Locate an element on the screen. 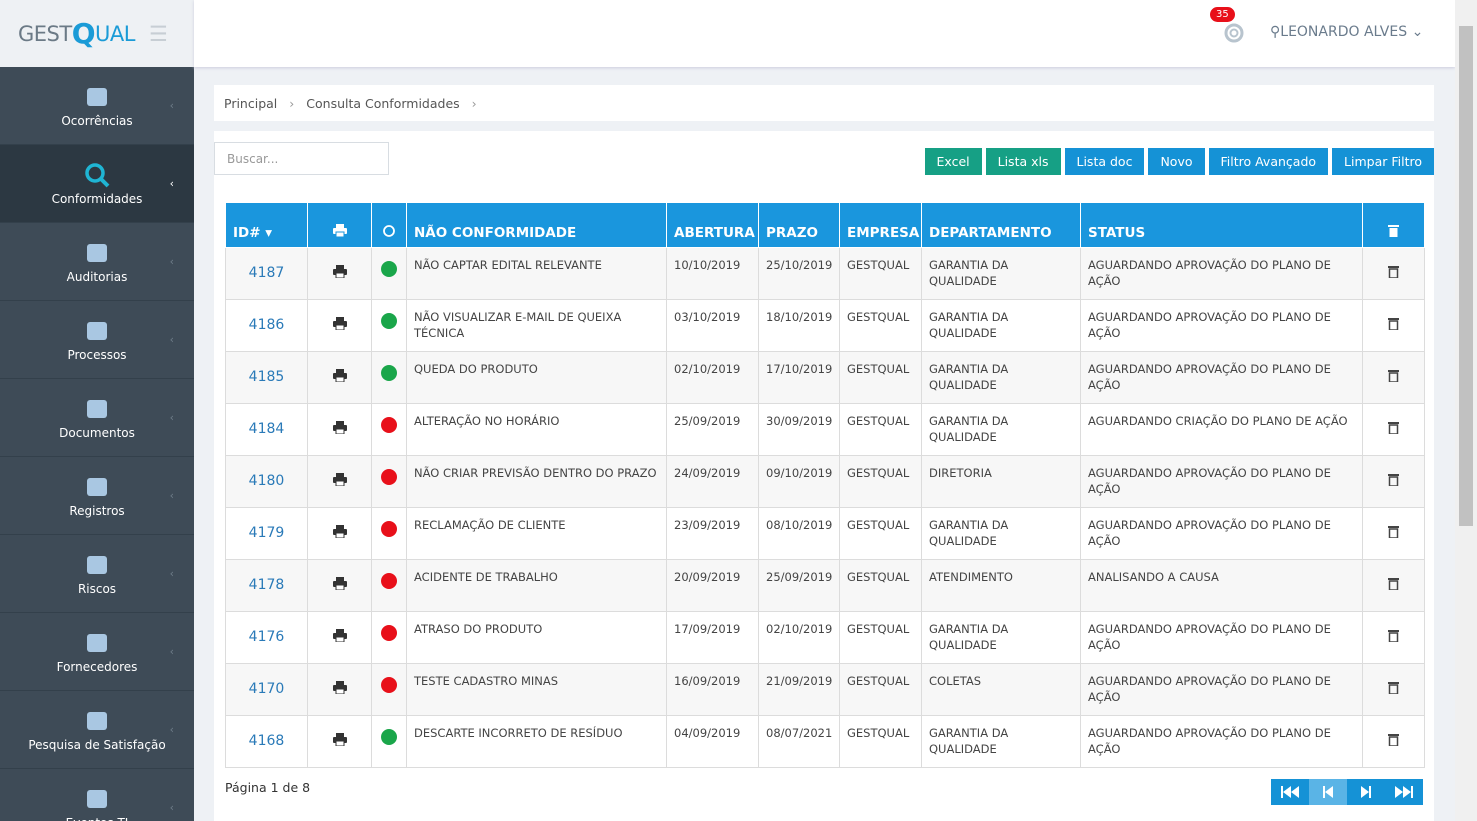 The height and width of the screenshot is (821, 1477). abertura-cell: 23/09/2019 is located at coordinates (712, 533).